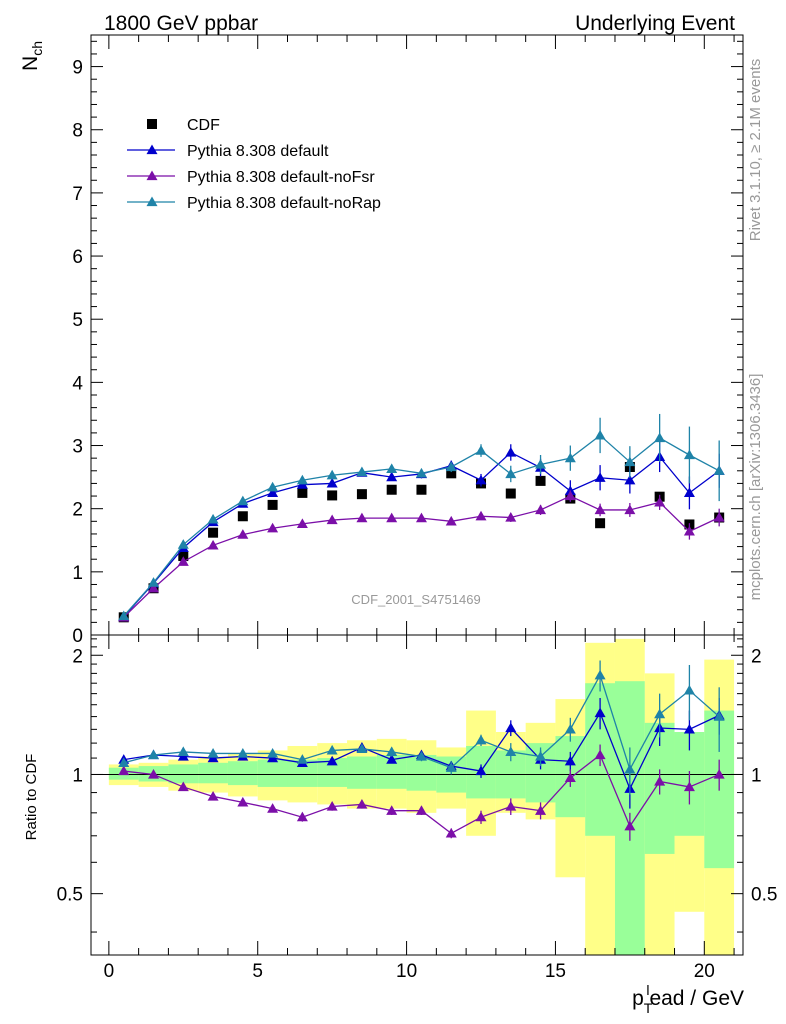  I want to click on legend-item: Pythia 8.308 default, so click(228, 151).